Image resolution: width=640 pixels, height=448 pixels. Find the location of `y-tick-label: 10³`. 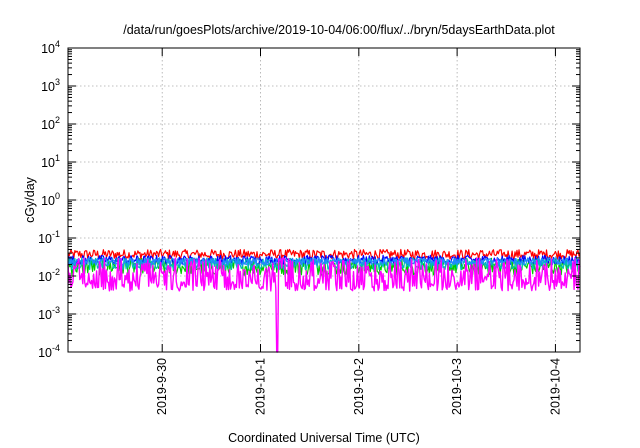

y-tick-label: 10³ is located at coordinates (50, 85).